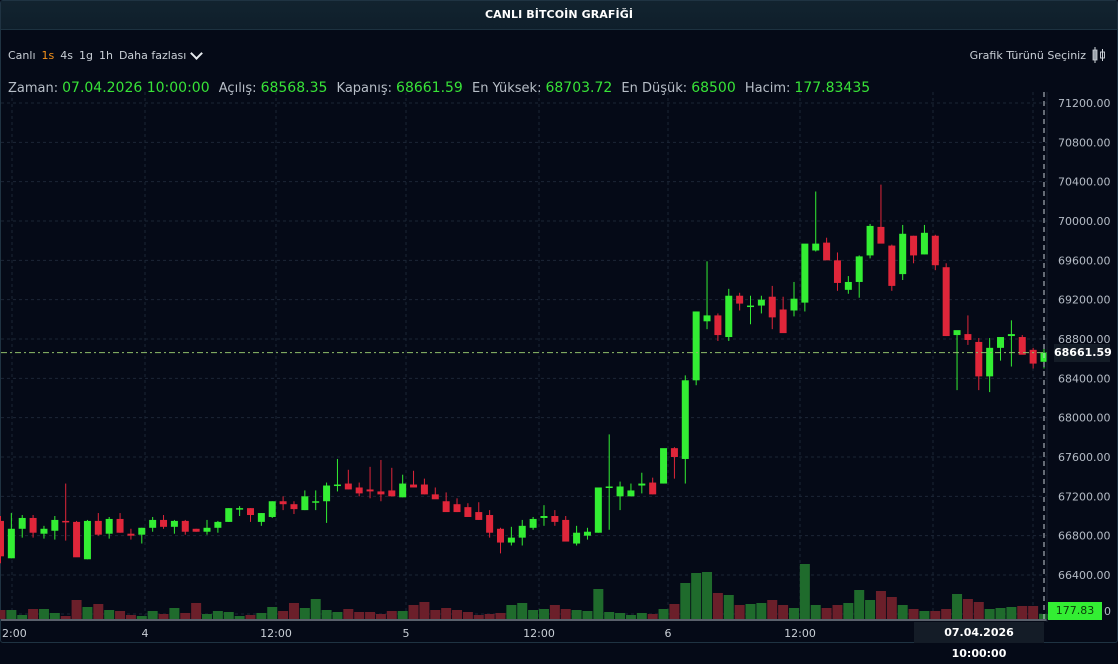  I want to click on svg-text: 68000.00, so click(1084, 418).